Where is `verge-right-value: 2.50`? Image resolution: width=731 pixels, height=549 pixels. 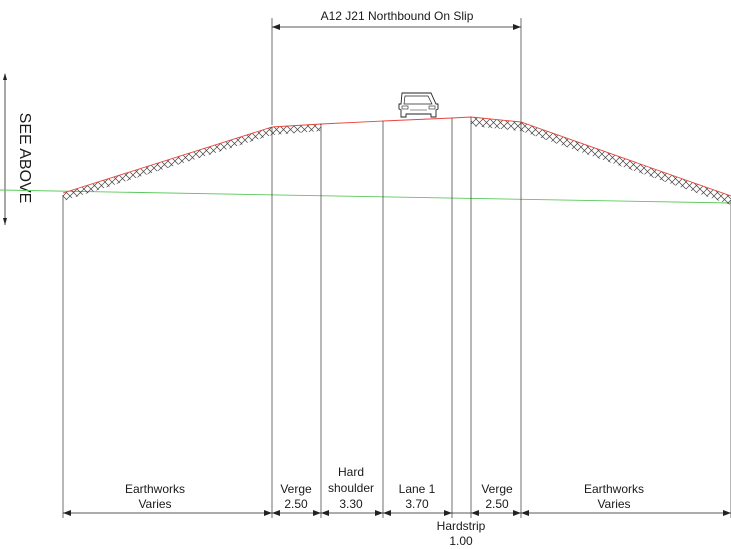 verge-right-value: 2.50 is located at coordinates (497, 504).